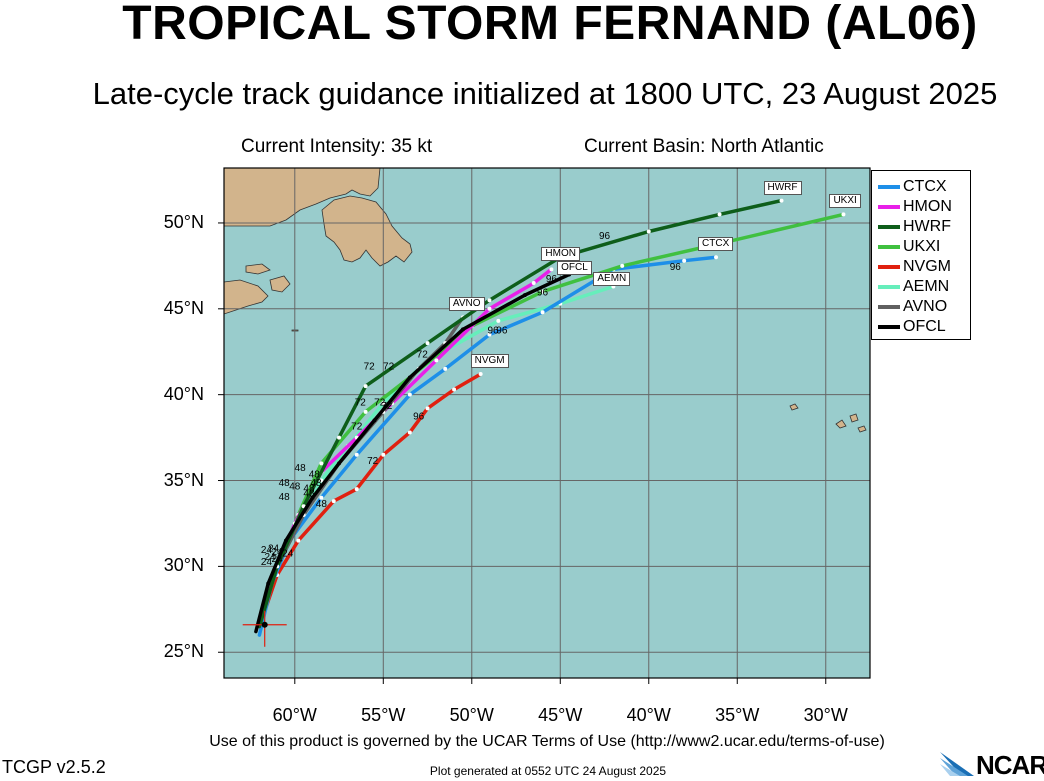 The width and height of the screenshot is (1044, 781). Describe the element at coordinates (825, 715) in the screenshot. I see `lon-label: 30°W` at that location.